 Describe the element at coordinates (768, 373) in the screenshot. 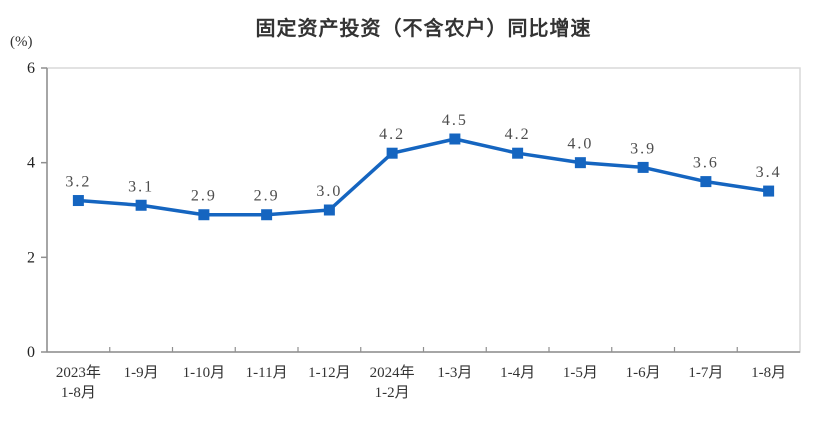

I see `x-category-label: 1-8月` at that location.